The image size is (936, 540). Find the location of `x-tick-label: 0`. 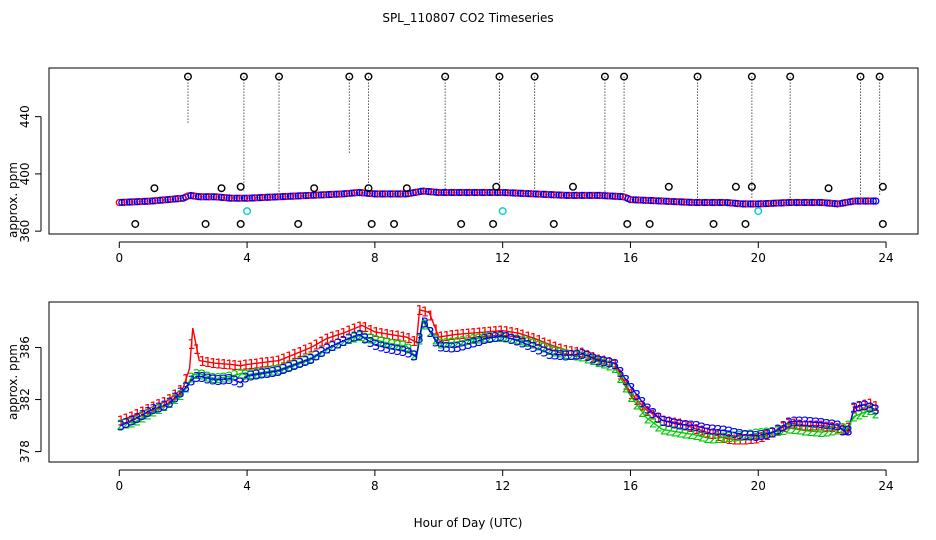

x-tick-label: 0 is located at coordinates (119, 486).